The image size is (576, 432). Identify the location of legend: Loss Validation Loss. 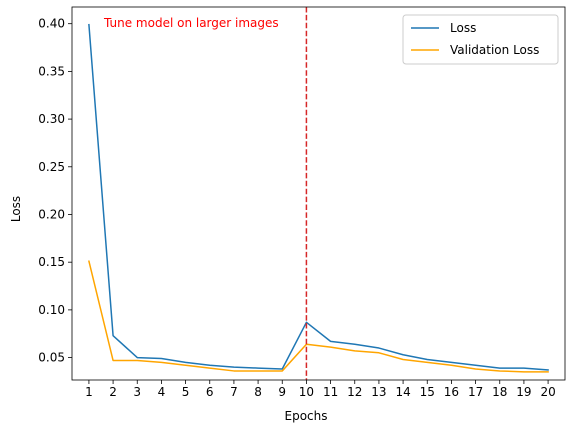
(480, 39).